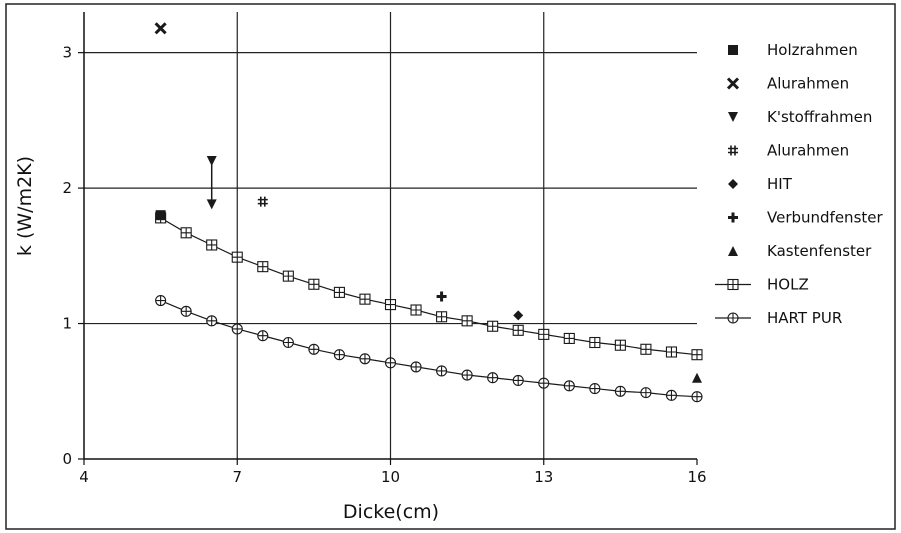 The width and height of the screenshot is (901, 533). I want to click on y-tick-label: 3, so click(67, 53).